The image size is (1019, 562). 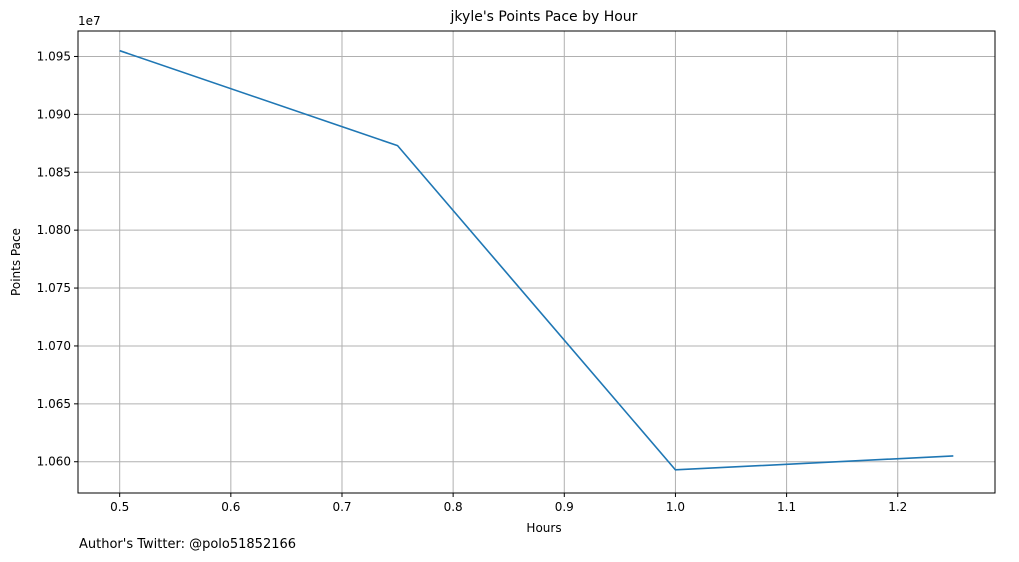 I want to click on x-tick-label: 0.8, so click(x=453, y=507).